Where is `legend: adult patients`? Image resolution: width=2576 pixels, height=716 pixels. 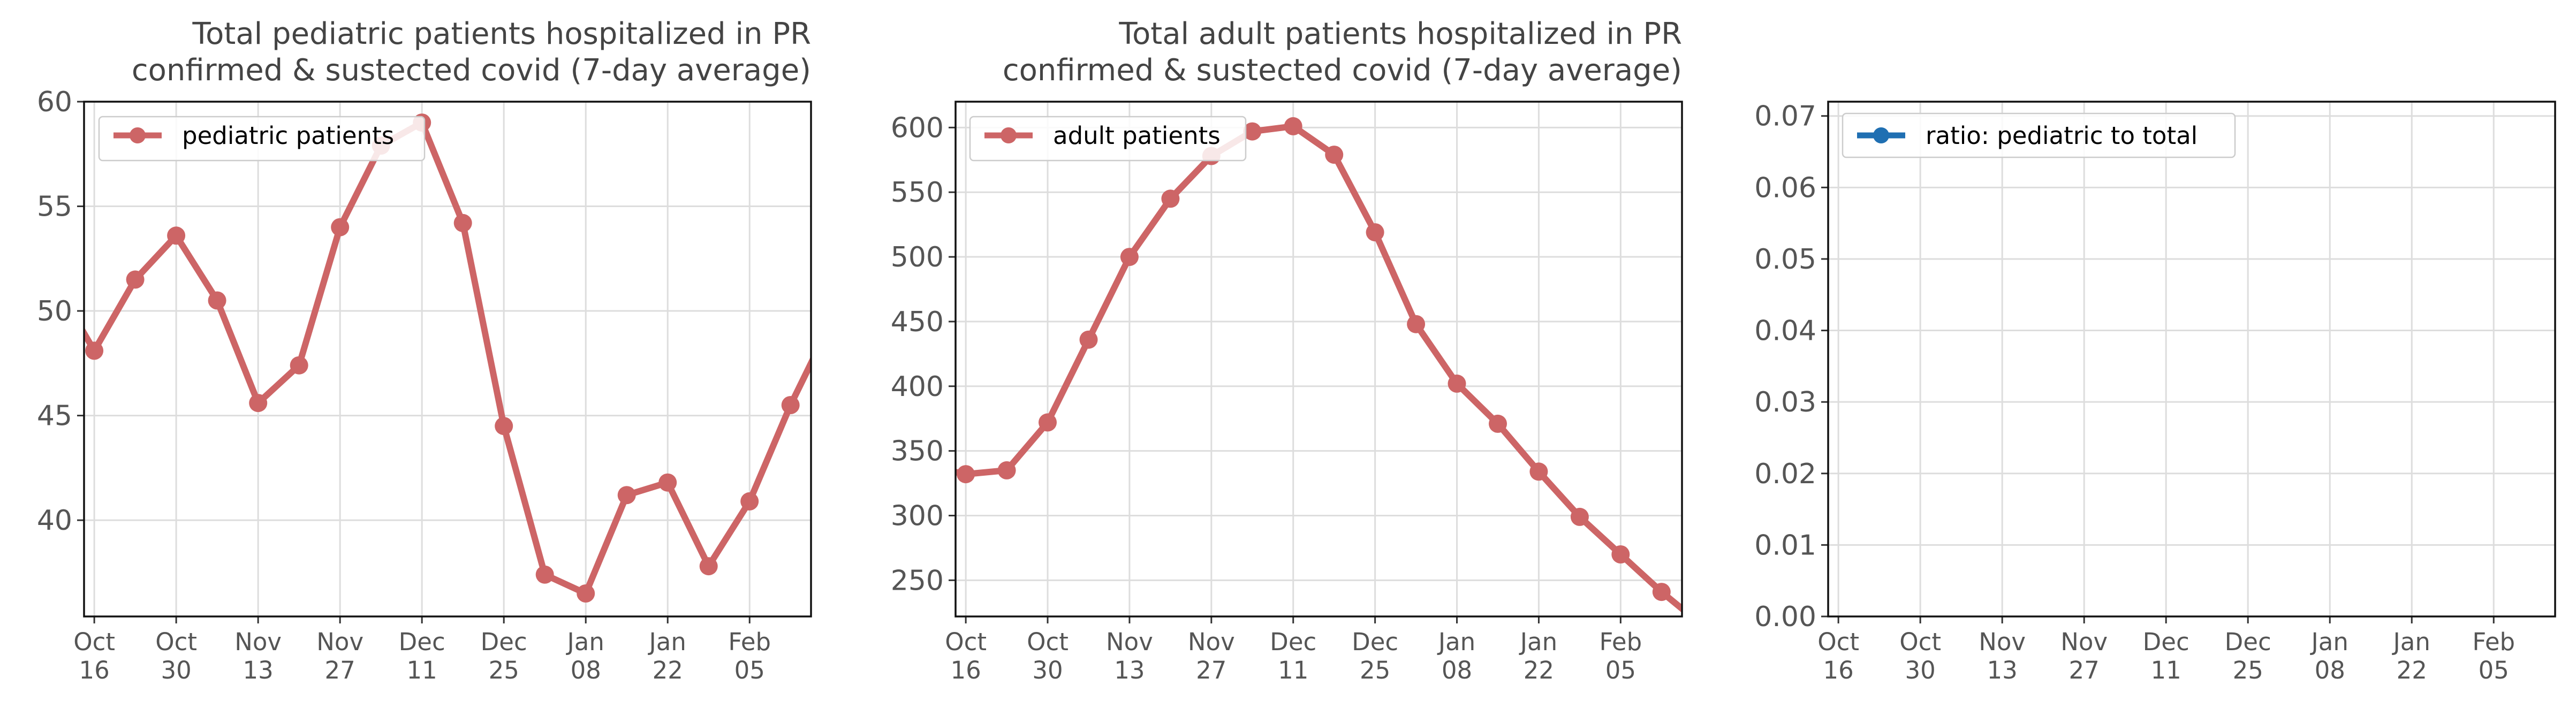 legend: adult patients is located at coordinates (1108, 139).